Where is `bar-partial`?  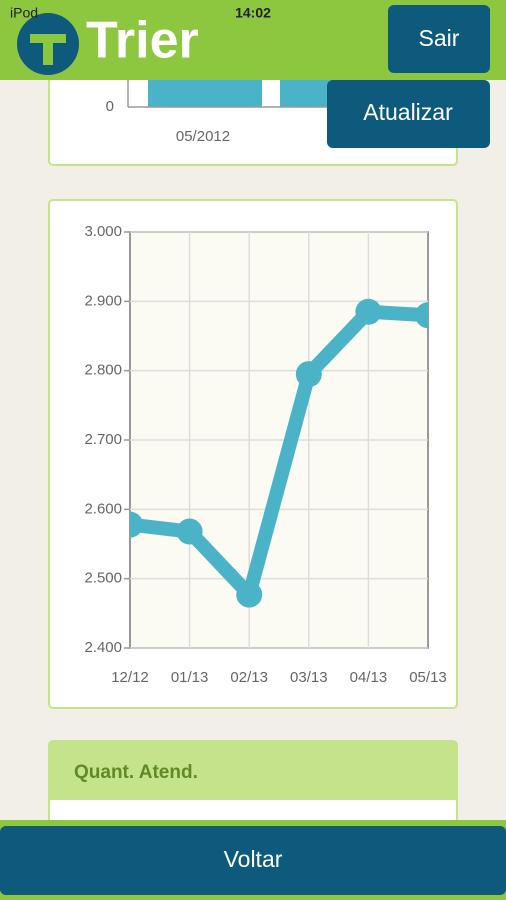
bar-partial is located at coordinates (205, 93).